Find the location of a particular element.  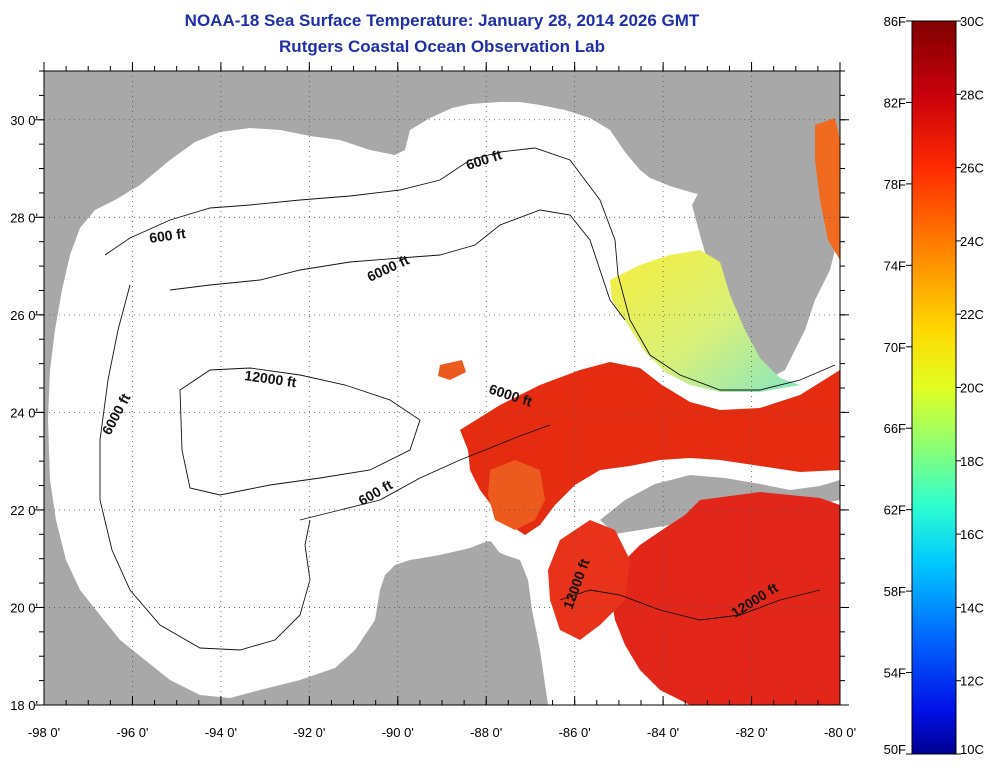

contour-6000ft-north is located at coordinates (397, 265).